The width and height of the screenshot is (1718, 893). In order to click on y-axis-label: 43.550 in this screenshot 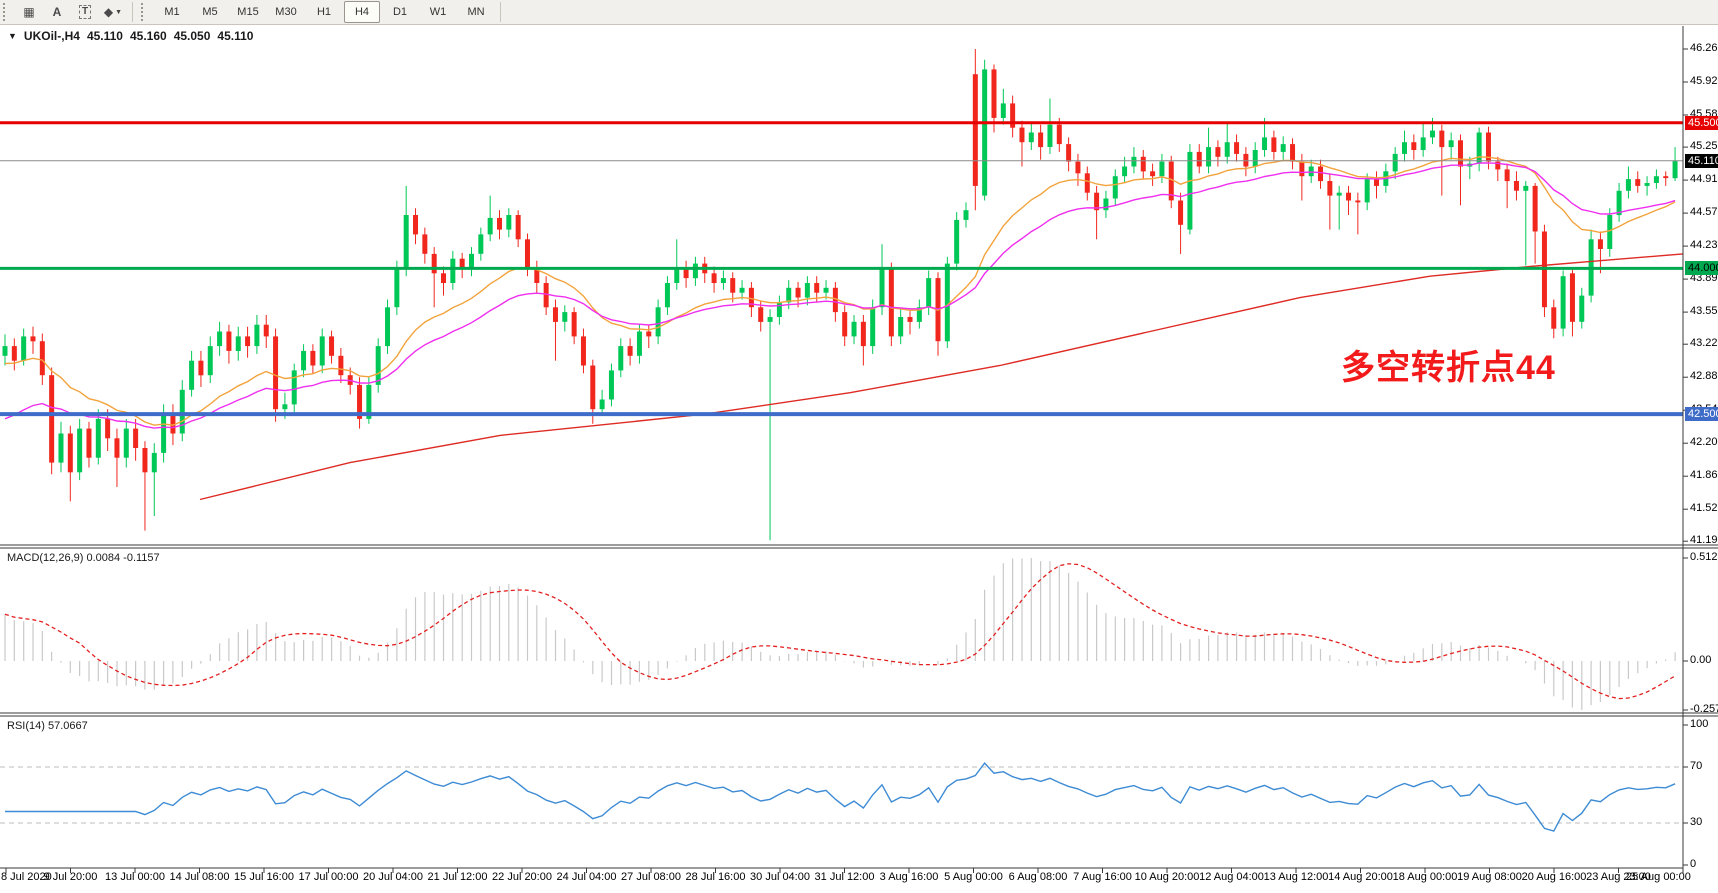, I will do `click(1704, 311)`.